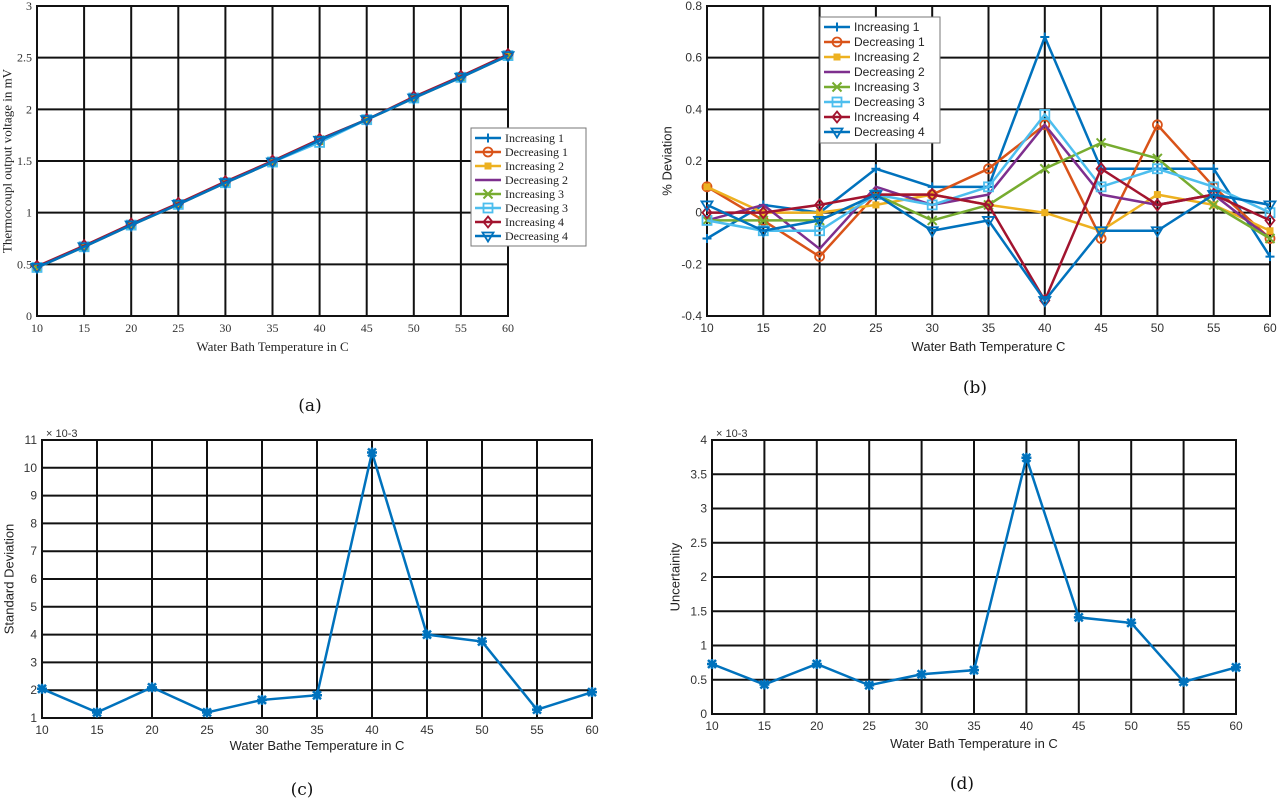 The height and width of the screenshot is (803, 1280). I want to click on legend-entry: Decreasing 1, so click(889, 42).